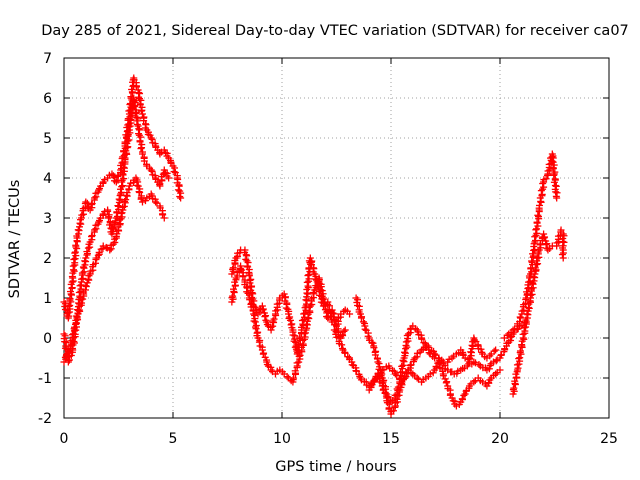 This screenshot has height=480, width=640. I want to click on x-tick-label: 0, so click(64, 439).